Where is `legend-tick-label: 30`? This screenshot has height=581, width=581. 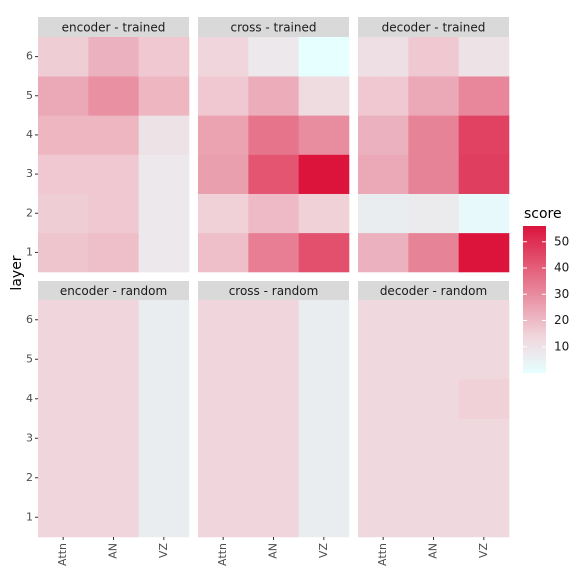 legend-tick-label: 30 is located at coordinates (561, 294).